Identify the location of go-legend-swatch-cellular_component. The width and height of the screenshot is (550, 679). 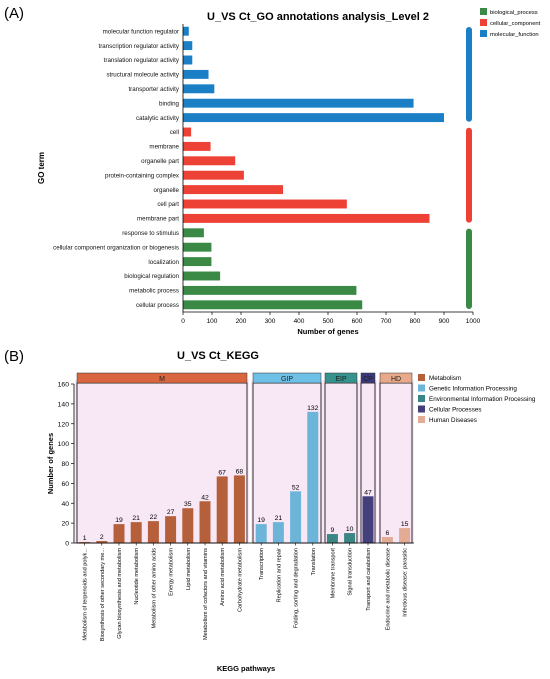
(483, 22).